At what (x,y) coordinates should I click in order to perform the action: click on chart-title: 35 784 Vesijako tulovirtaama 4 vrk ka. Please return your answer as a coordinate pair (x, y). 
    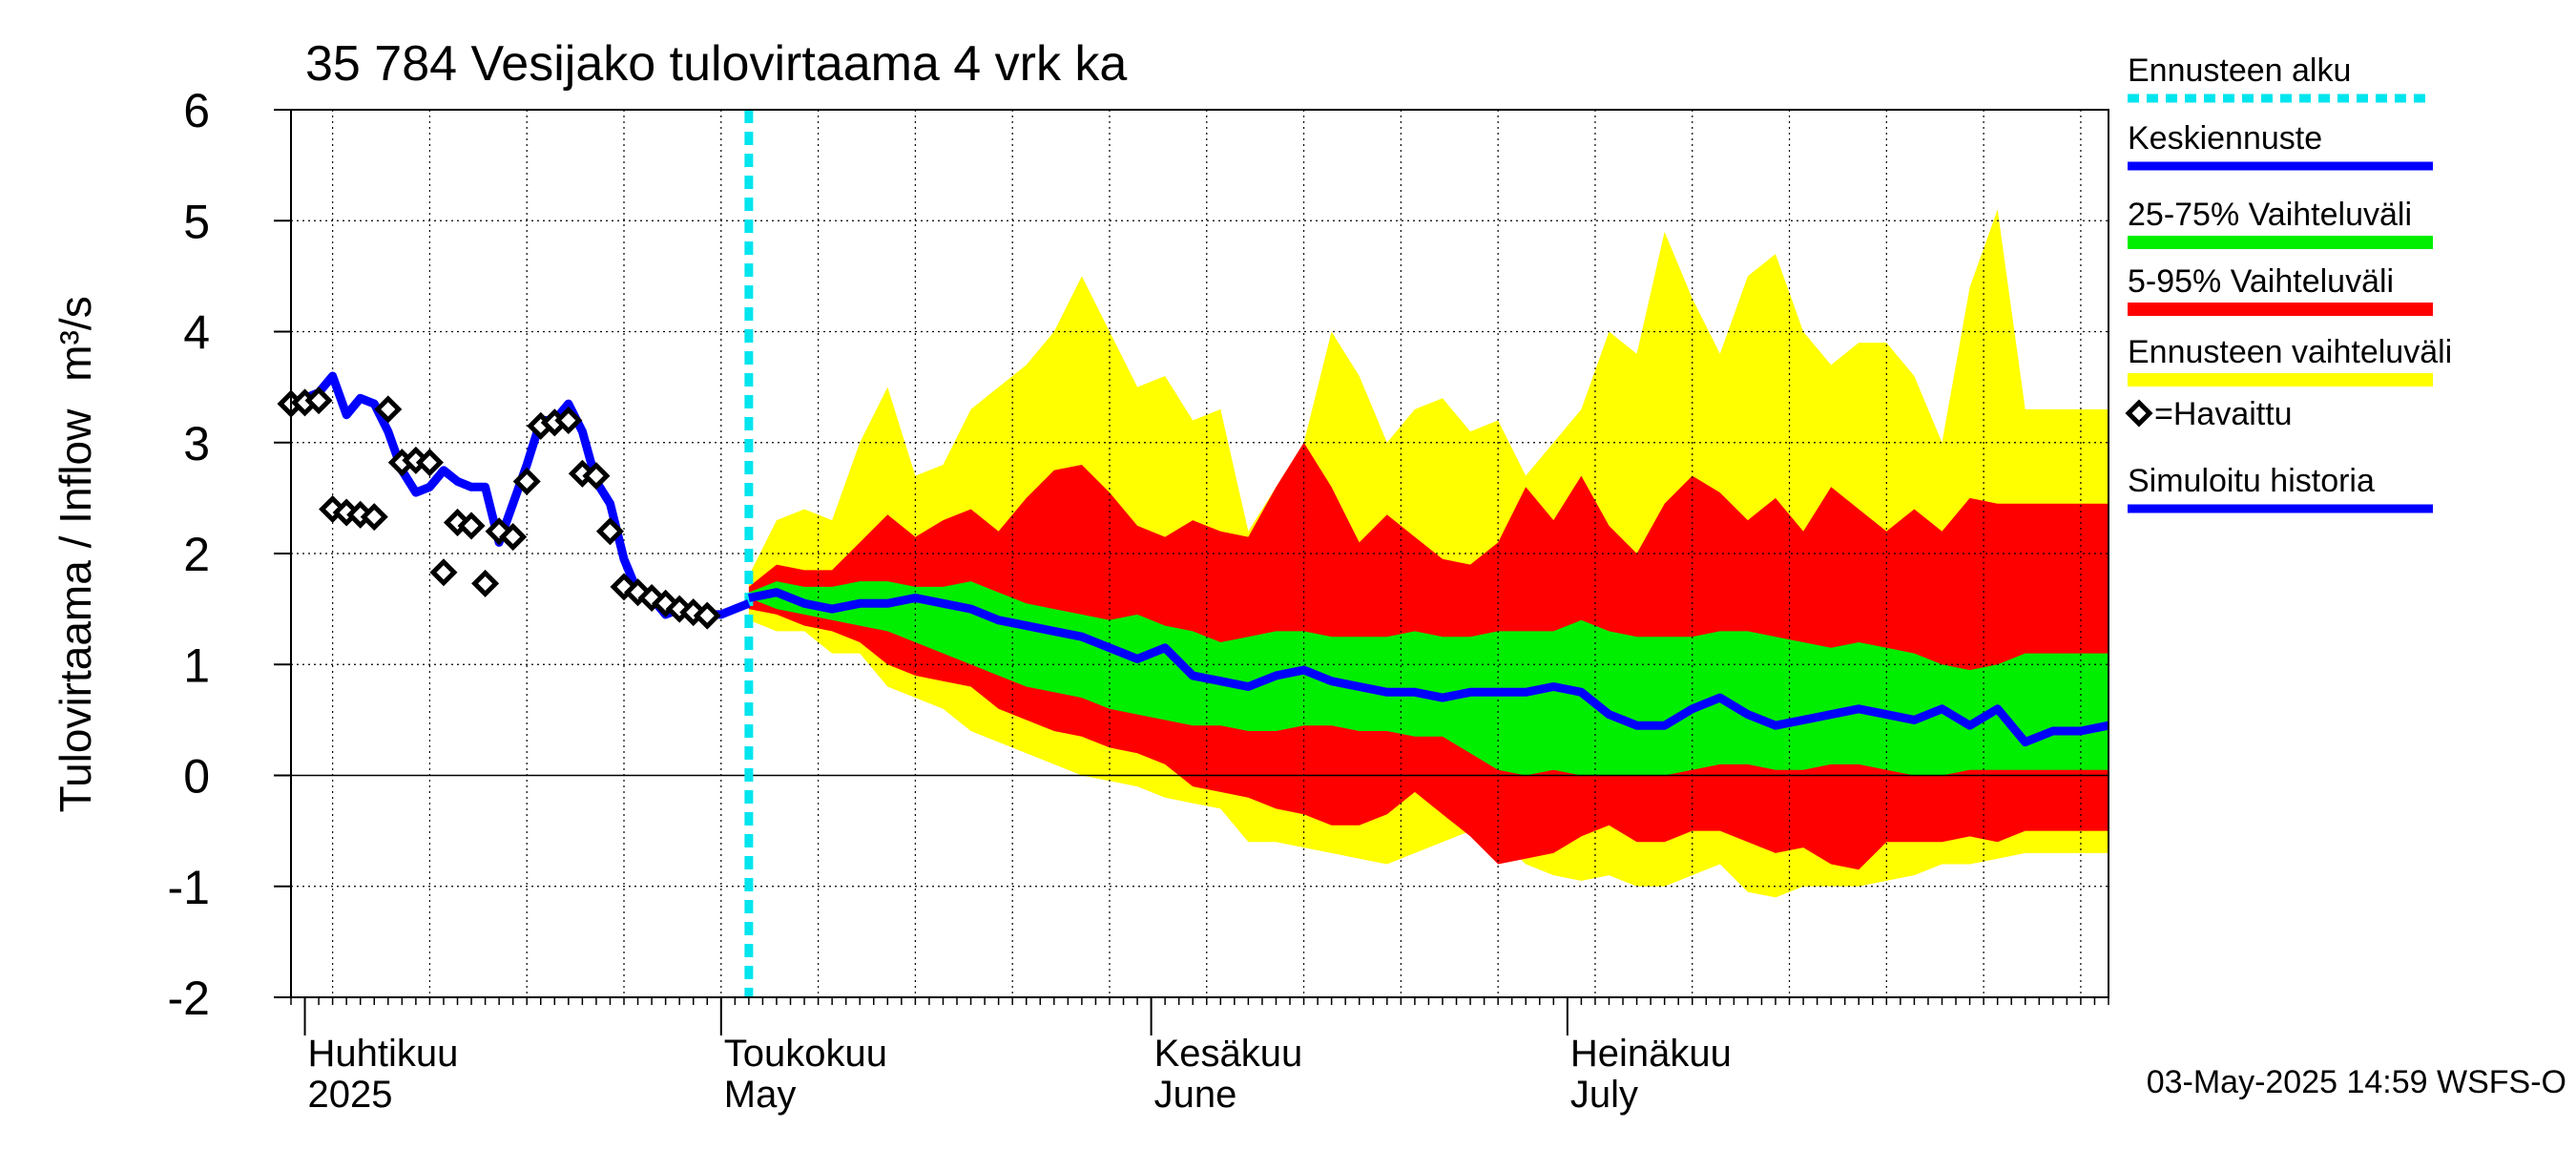
    Looking at the image, I should click on (716, 64).